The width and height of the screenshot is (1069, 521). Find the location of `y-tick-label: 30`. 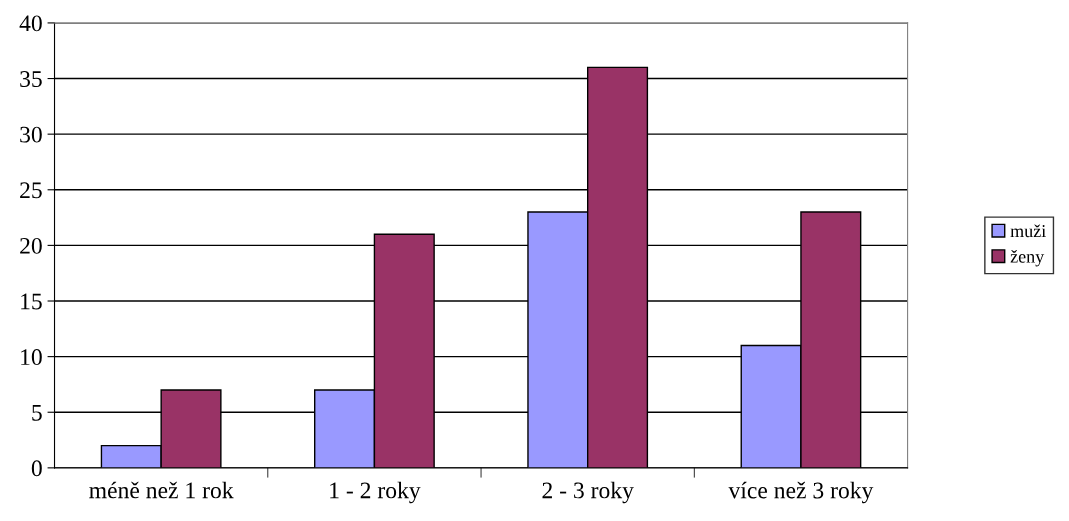

y-tick-label: 30 is located at coordinates (31, 134).